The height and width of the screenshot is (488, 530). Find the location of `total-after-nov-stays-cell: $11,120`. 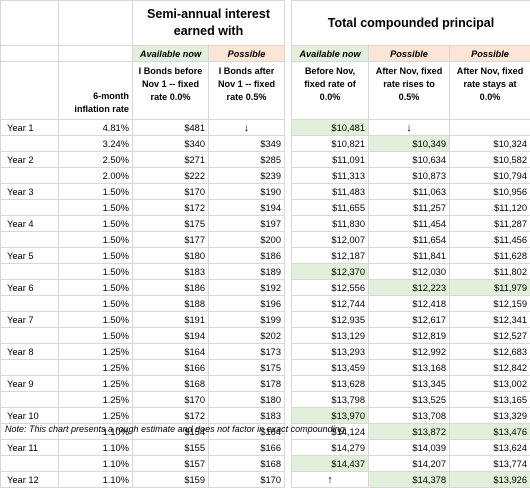

total-after-nov-stays-cell: $11,120 is located at coordinates (490, 208).